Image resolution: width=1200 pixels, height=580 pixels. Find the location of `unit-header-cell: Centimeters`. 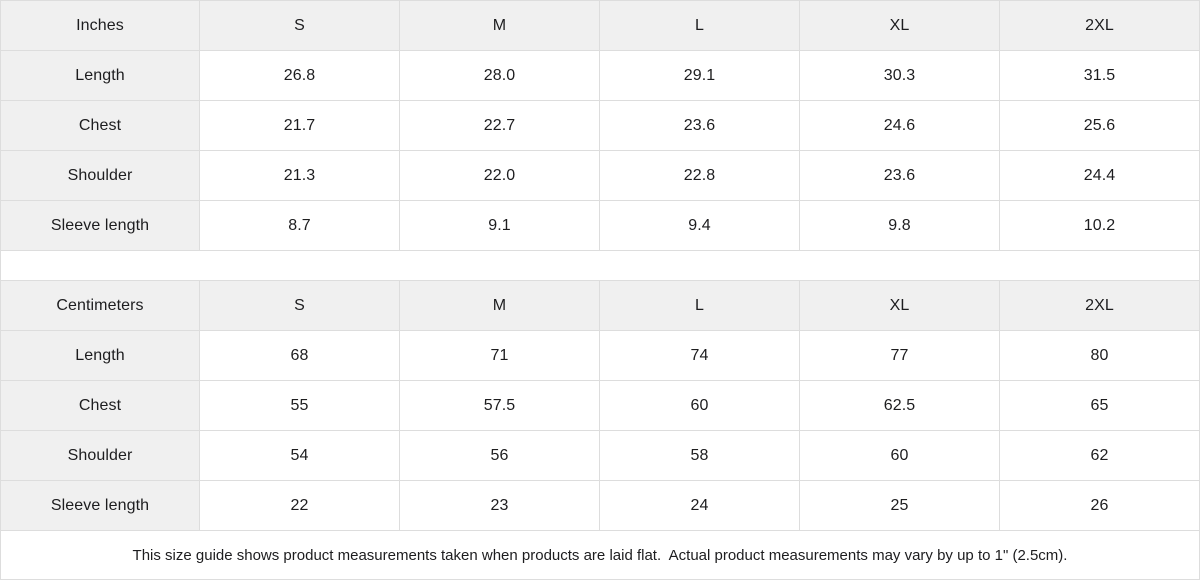

unit-header-cell: Centimeters is located at coordinates (100, 306).